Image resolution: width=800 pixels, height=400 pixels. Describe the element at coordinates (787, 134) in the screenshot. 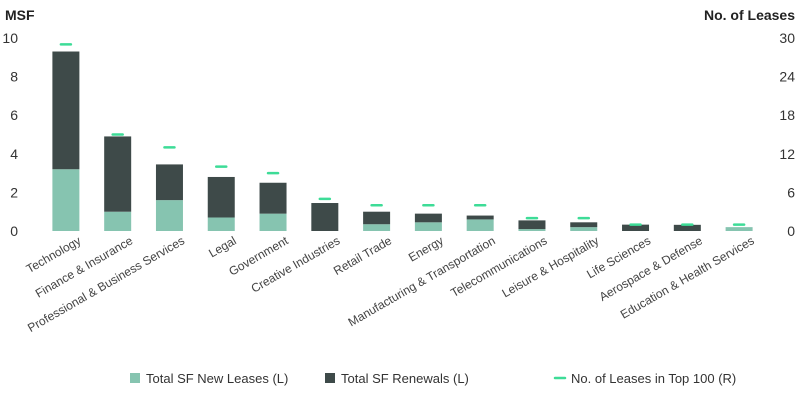

I see `y-axis-right-ticks: 0 6 12 18 24 30` at that location.